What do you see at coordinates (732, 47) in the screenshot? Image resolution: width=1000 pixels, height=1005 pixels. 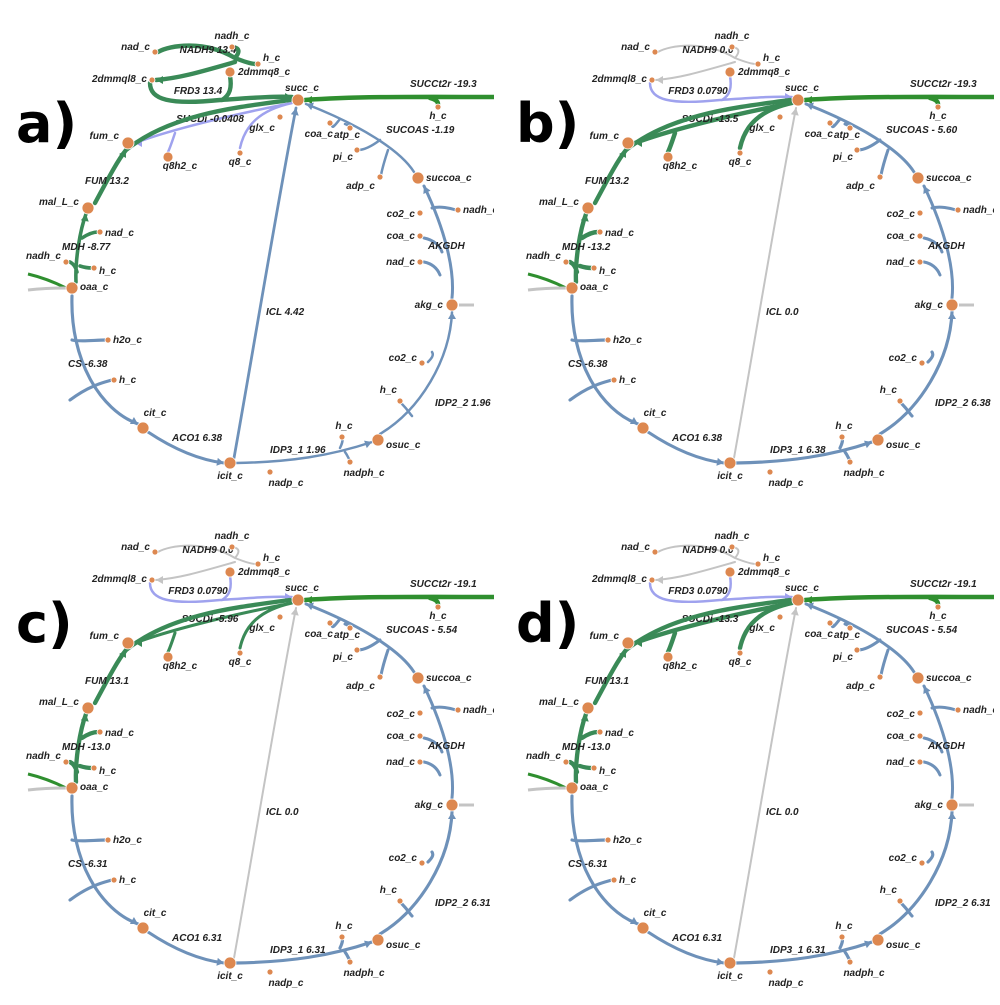 I see `metabolite-node-nadh-c` at bounding box center [732, 47].